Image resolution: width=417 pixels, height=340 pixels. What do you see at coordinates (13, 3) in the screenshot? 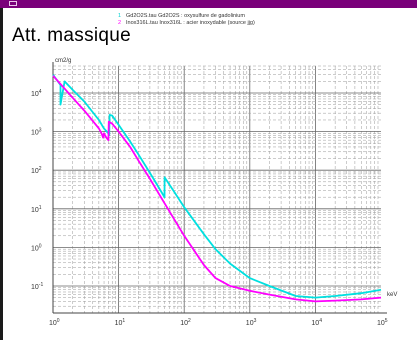
I see `window-menu-icon` at bounding box center [13, 3].